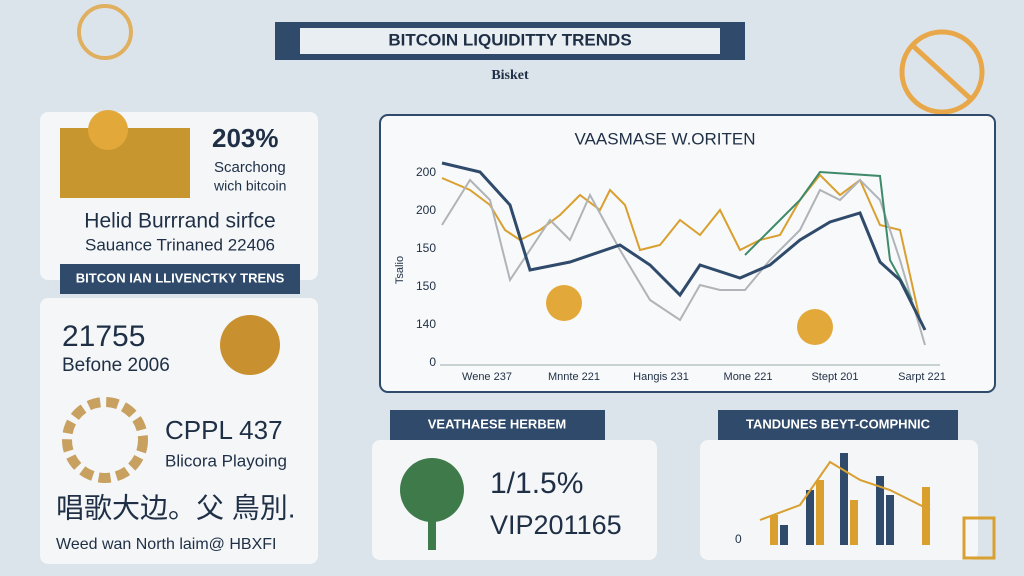  I want to click on stat: 21755, so click(103, 336).